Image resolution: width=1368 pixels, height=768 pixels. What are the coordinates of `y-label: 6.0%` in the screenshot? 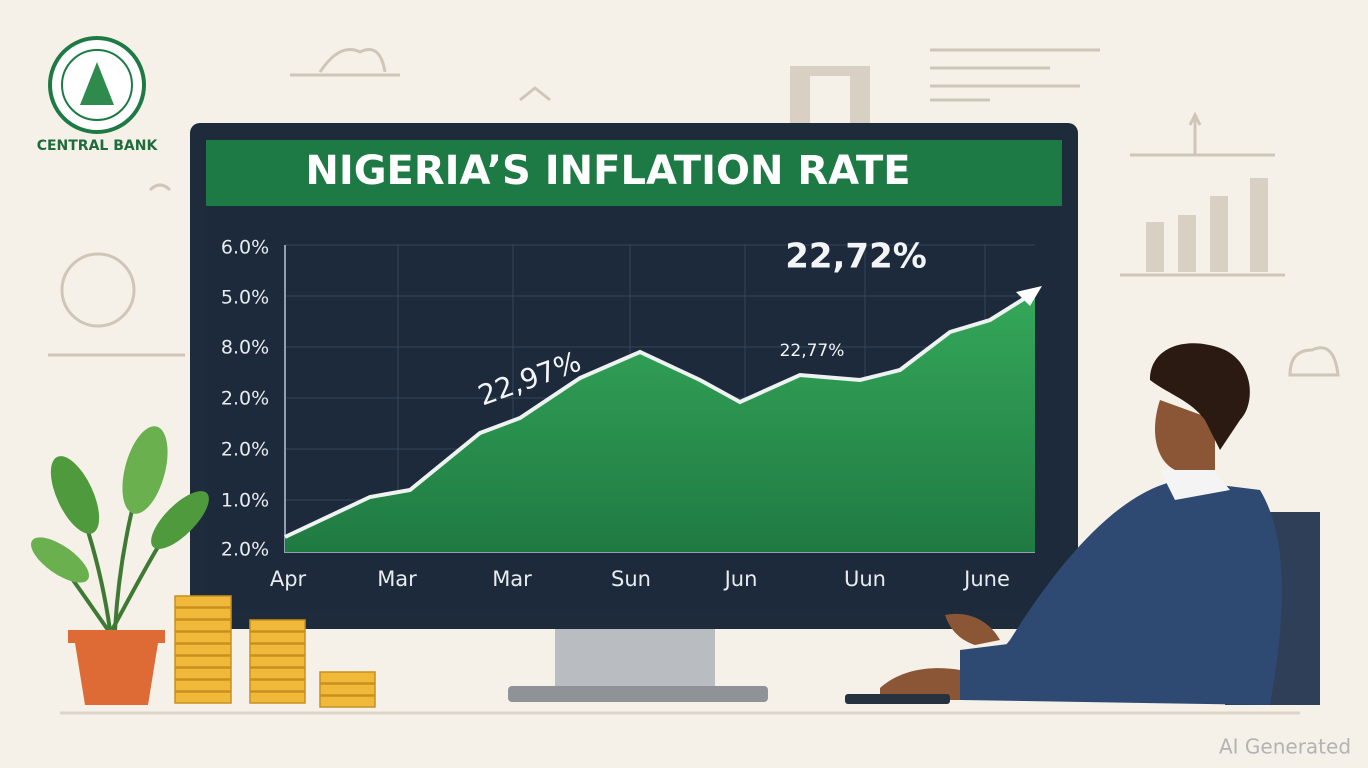 It's located at (245, 248).